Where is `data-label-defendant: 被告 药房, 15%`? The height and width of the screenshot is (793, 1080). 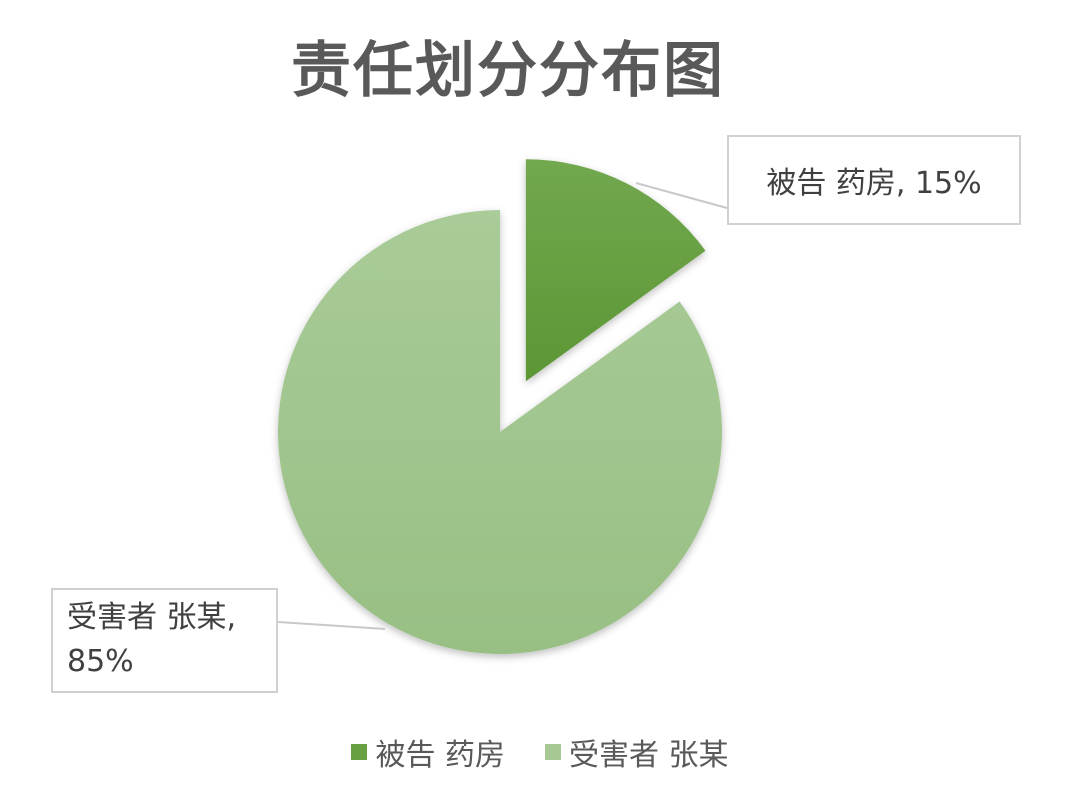 data-label-defendant: 被告 药房, 15% is located at coordinates (874, 180).